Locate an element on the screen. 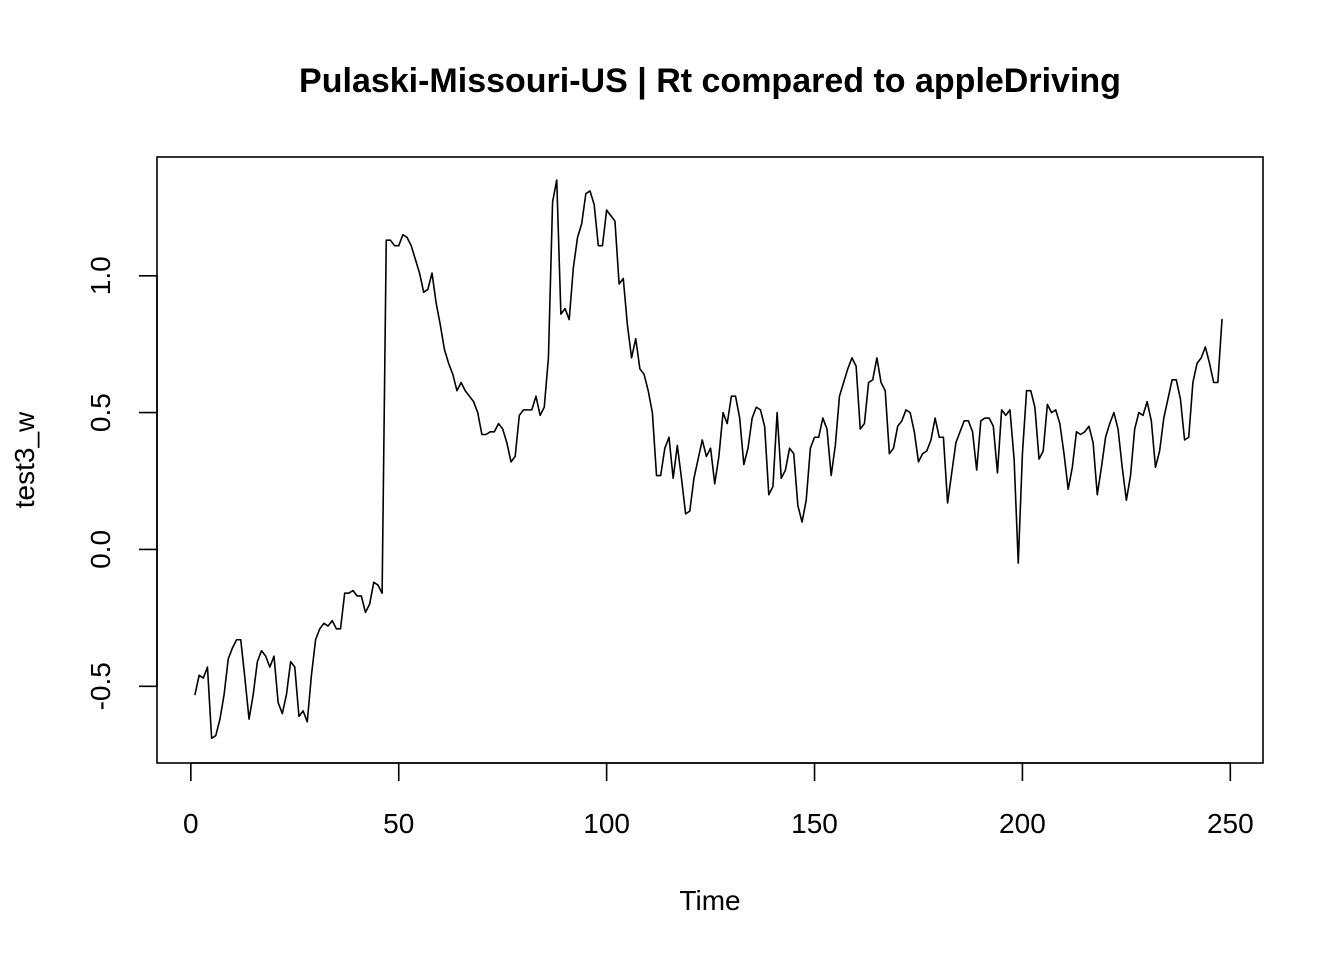 This screenshot has width=1344, height=960. x-tick-label: 150 is located at coordinates (814, 823).